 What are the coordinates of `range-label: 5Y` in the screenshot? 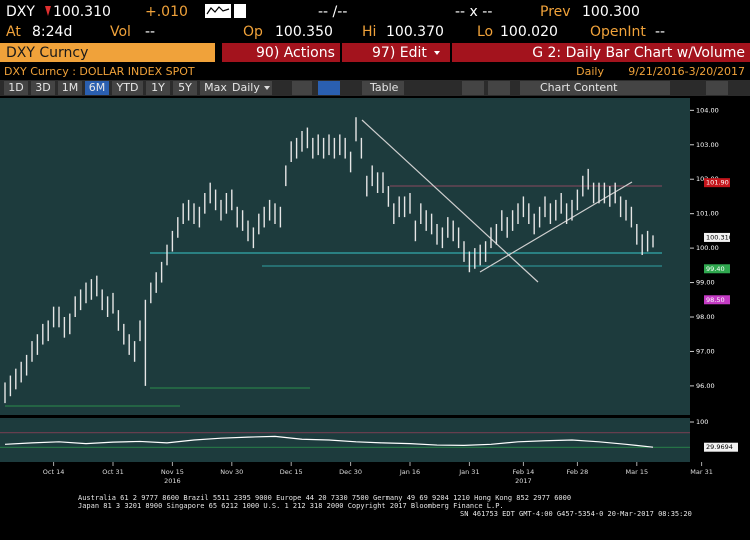 It's located at (185, 87).